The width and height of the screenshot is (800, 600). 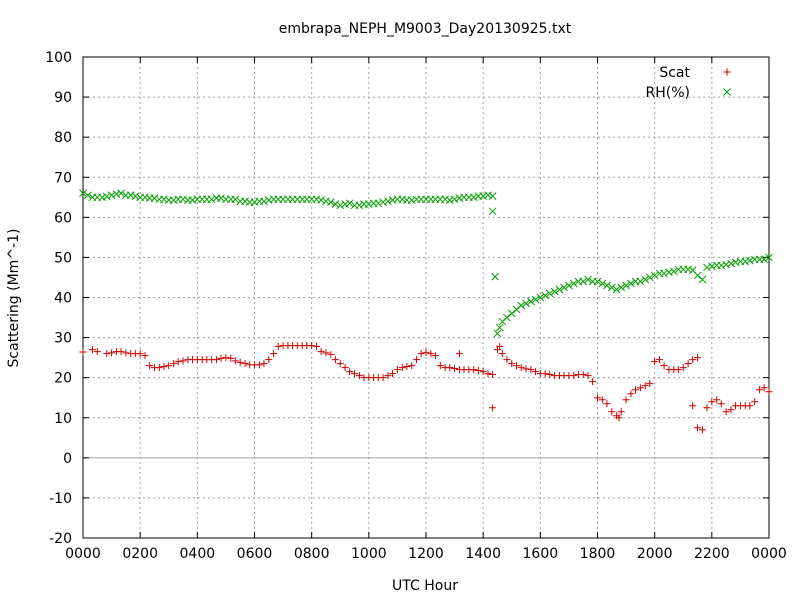 What do you see at coordinates (425, 586) in the screenshot?
I see `x-axis-label: UTC Hour` at bounding box center [425, 586].